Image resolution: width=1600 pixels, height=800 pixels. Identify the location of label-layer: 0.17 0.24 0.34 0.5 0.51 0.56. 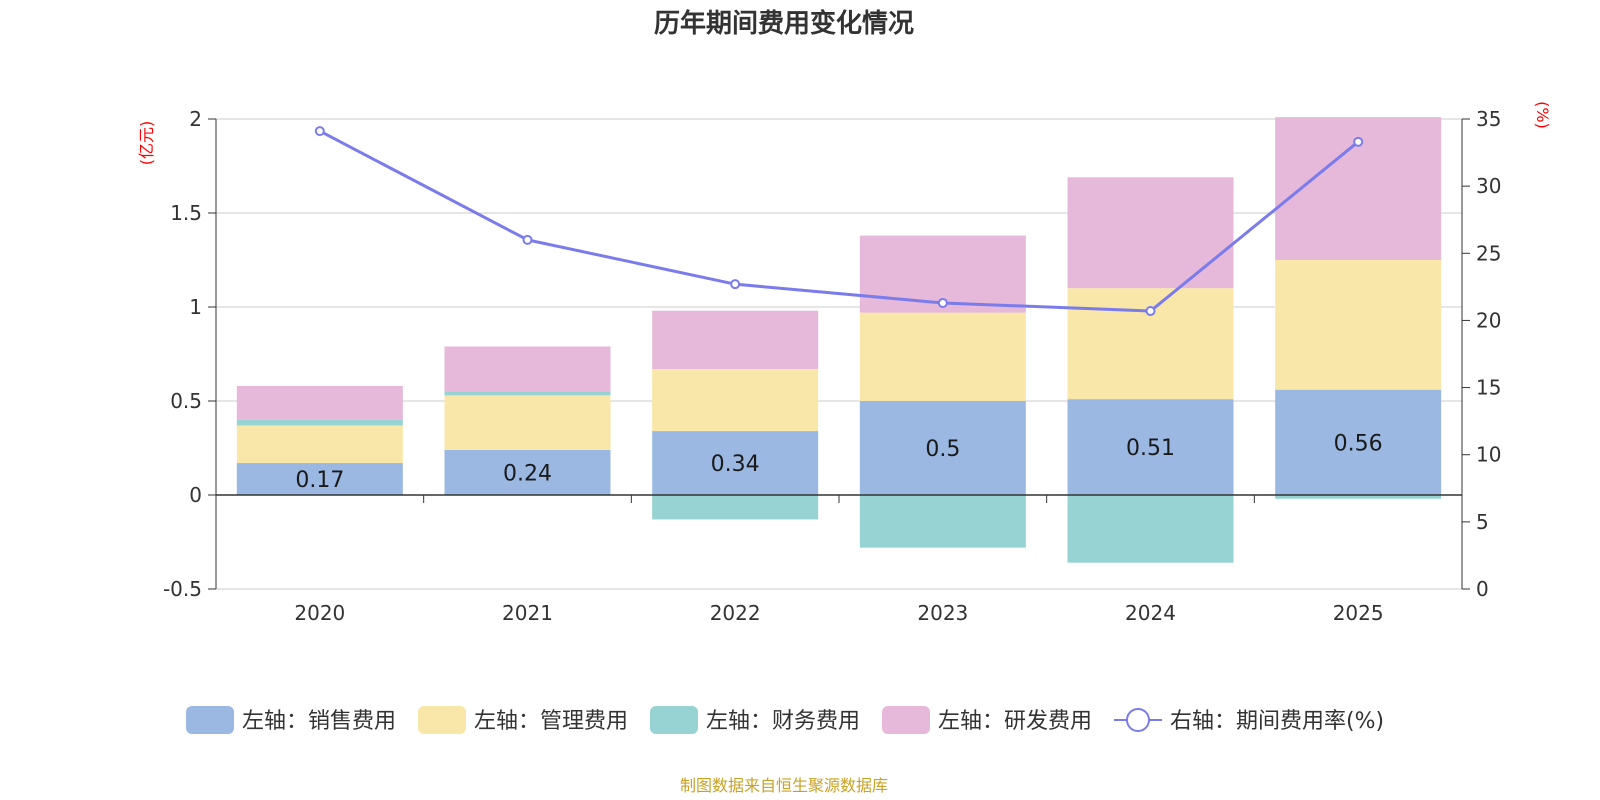
(838, 462).